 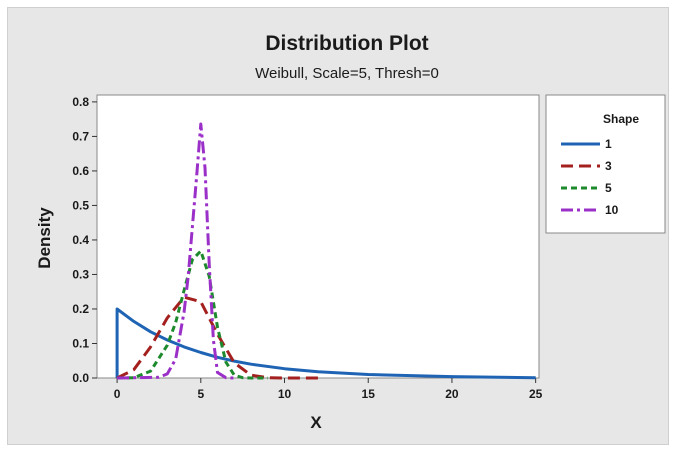 I want to click on chart-subtitle: Weibull, Scale=5, Thresh=0, so click(x=347, y=73).